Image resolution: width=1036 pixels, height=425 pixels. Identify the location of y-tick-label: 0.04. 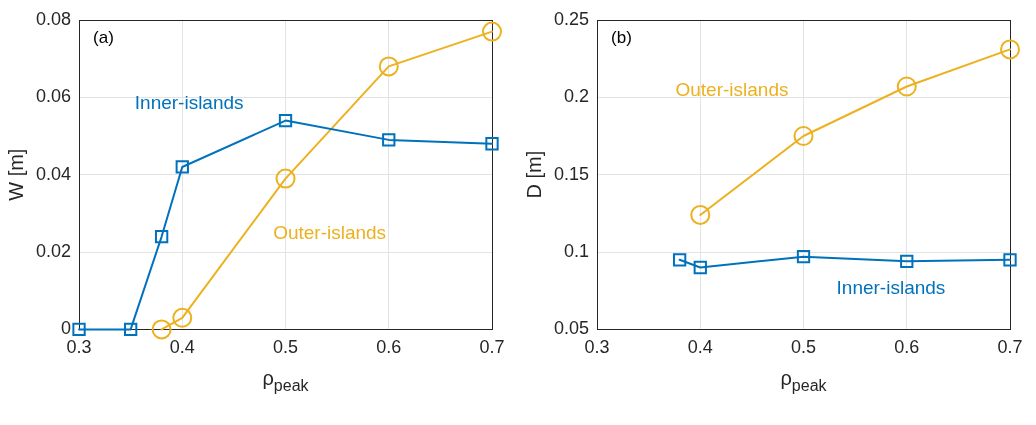
(53, 173).